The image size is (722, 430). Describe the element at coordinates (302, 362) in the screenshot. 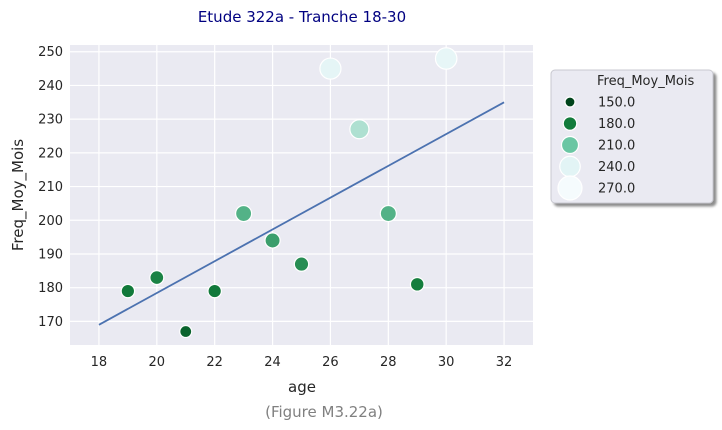

I see `x-tick-labels: 18 20 22 24 26 28 30 32` at that location.